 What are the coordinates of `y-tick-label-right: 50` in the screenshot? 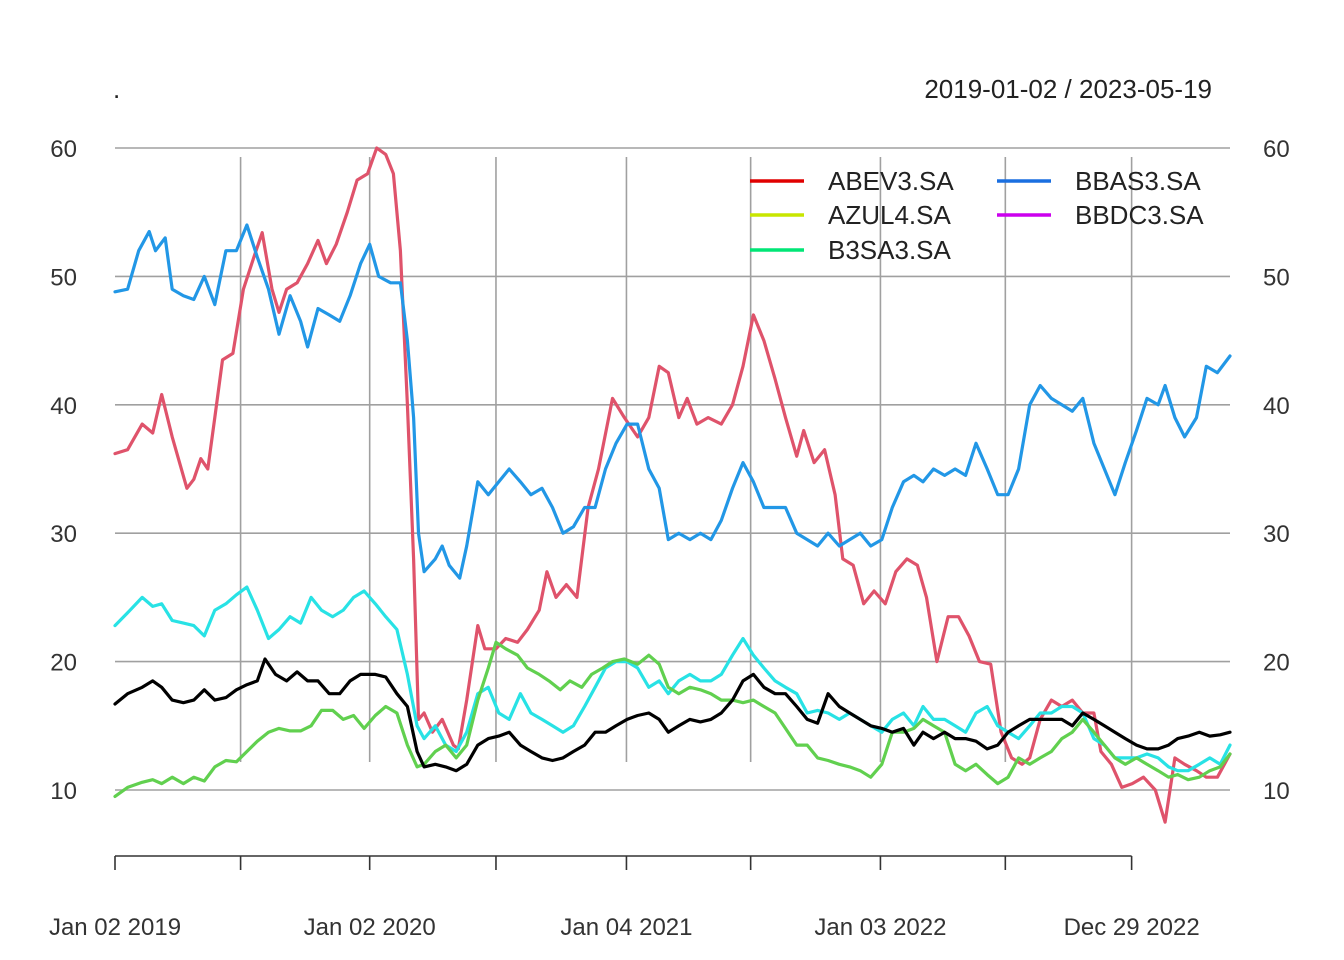 It's located at (1276, 277).